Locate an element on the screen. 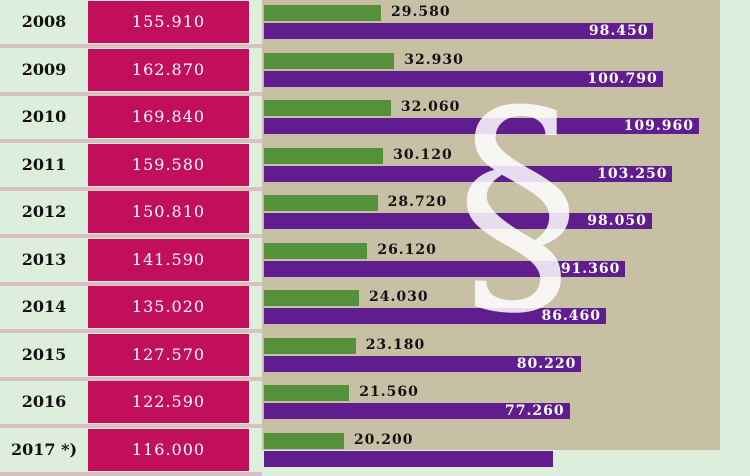  year-label: 2016 is located at coordinates (44, 401).